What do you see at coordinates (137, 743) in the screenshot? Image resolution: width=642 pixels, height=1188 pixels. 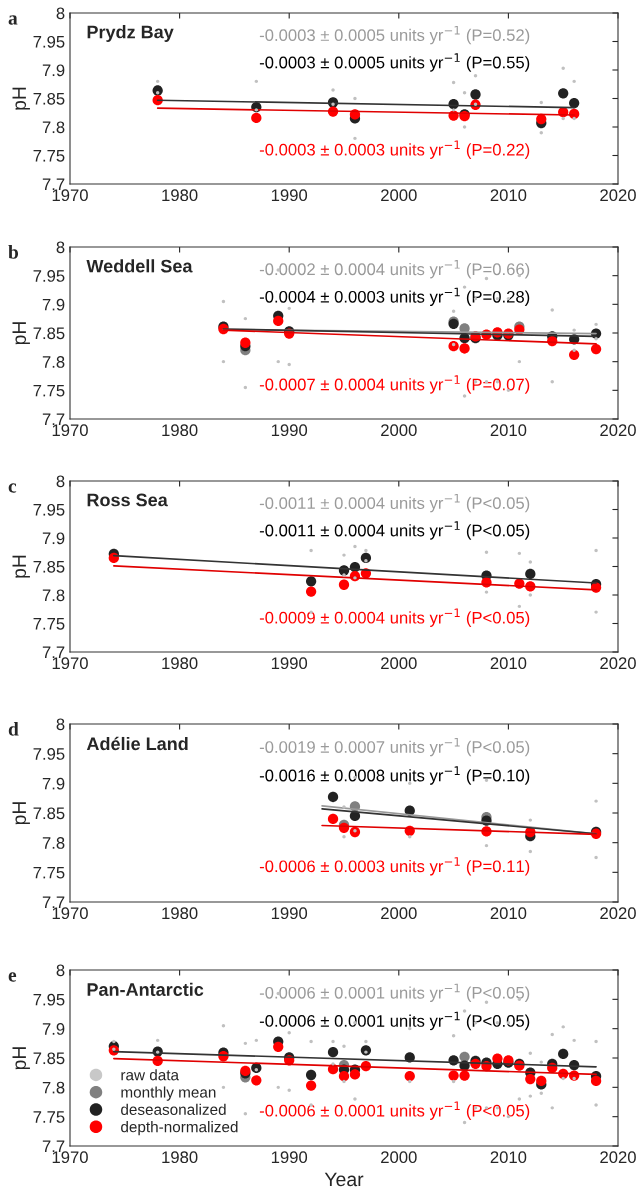 I see `text: Adélie Land` at bounding box center [137, 743].